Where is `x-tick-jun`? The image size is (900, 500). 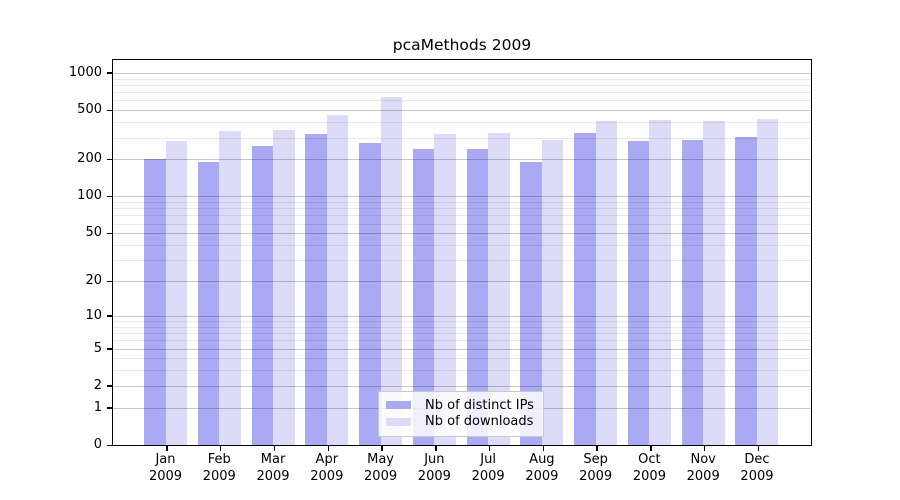
x-tick-jun is located at coordinates (436, 448).